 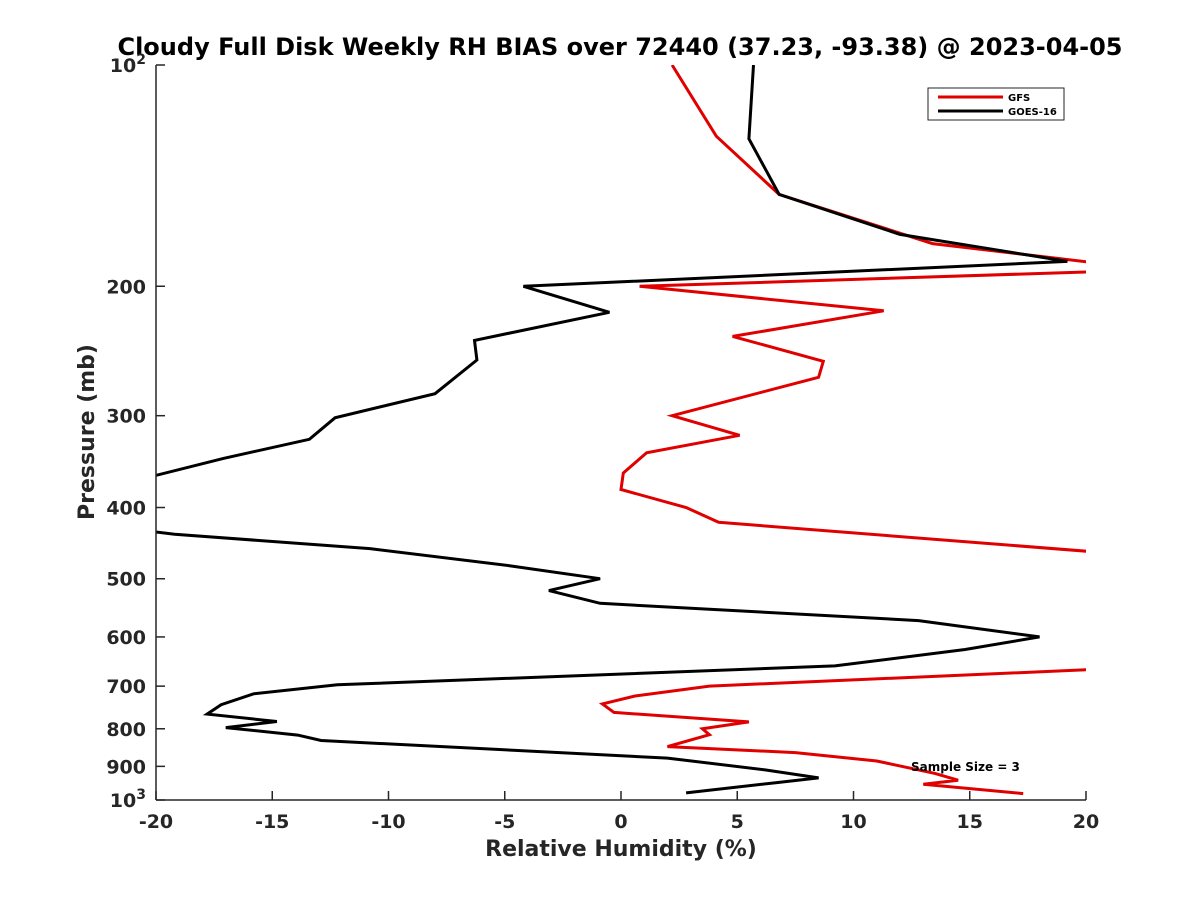 What do you see at coordinates (128, 799) in the screenshot?
I see `y-tick-label: 10³` at bounding box center [128, 799].